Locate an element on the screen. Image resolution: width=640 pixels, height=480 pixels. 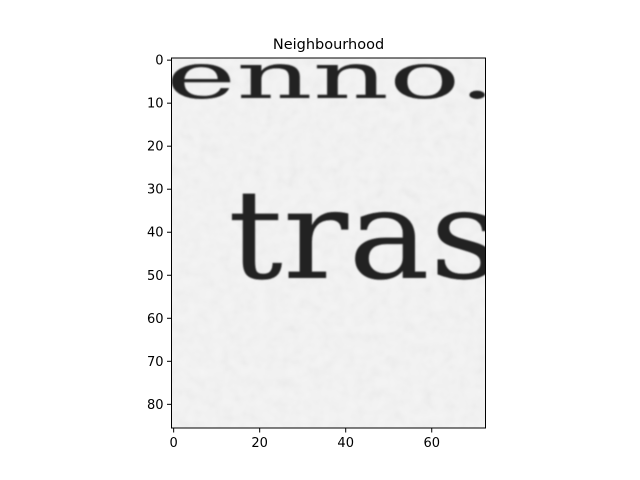
y-tick-label: 30 is located at coordinates (155, 190).